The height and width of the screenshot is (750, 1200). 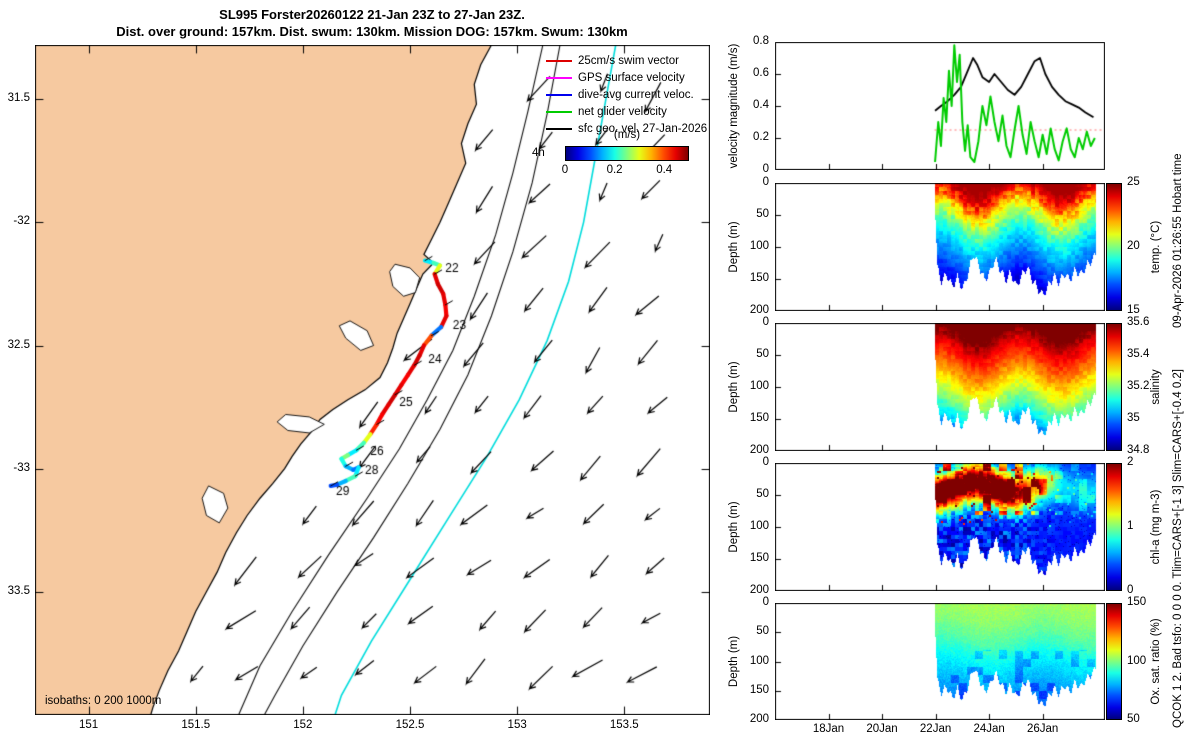 I want to click on colorbar-tick-label: 15, so click(x=1133, y=310).